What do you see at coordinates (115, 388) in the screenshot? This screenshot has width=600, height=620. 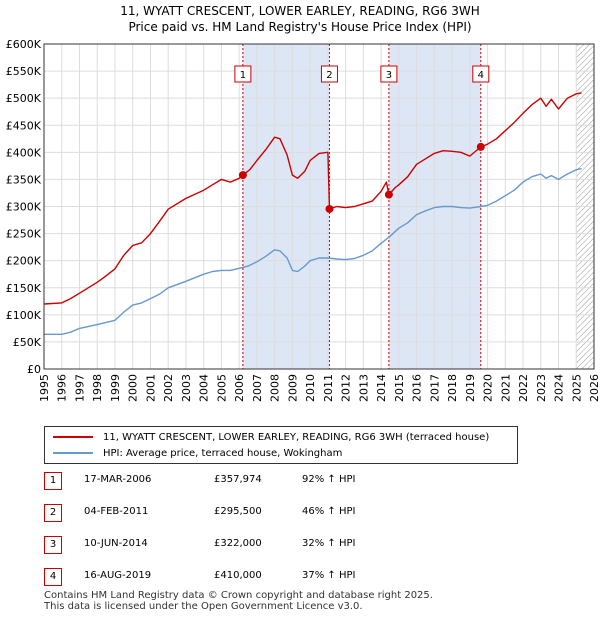 I see `x-tick-label: 1999` at bounding box center [115, 388].